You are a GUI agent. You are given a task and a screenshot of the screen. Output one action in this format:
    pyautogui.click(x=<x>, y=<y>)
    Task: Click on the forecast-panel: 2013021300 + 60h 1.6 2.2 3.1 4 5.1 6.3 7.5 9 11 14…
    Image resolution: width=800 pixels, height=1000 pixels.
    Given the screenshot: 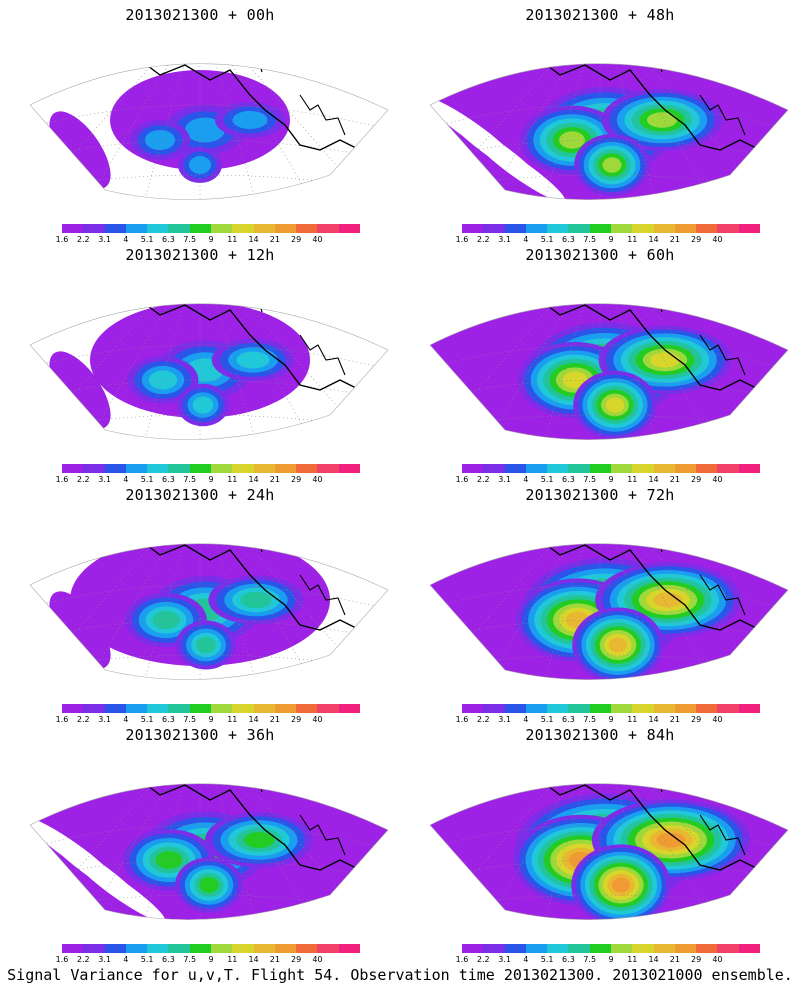 What is the action you would take?
    pyautogui.click(x=600, y=362)
    